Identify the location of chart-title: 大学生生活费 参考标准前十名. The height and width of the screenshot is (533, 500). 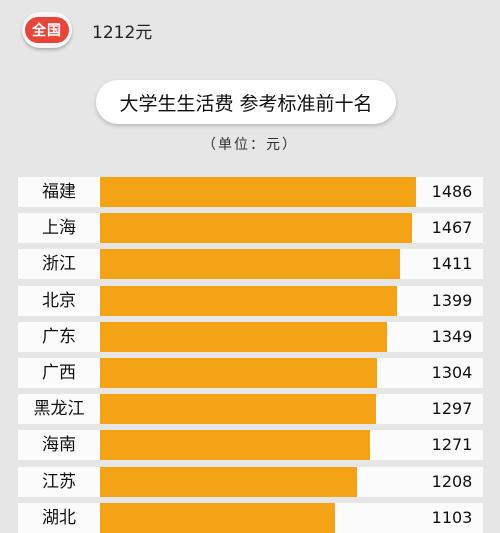
(246, 102).